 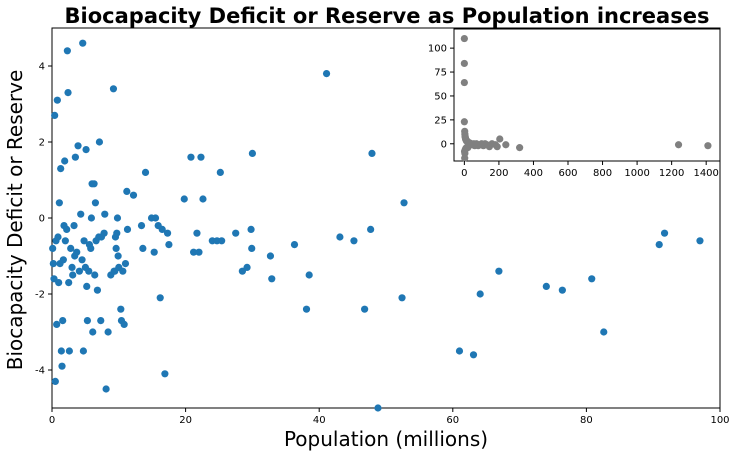 What do you see at coordinates (533, 173) in the screenshot?
I see `inset-x-tick-label: 400` at bounding box center [533, 173].